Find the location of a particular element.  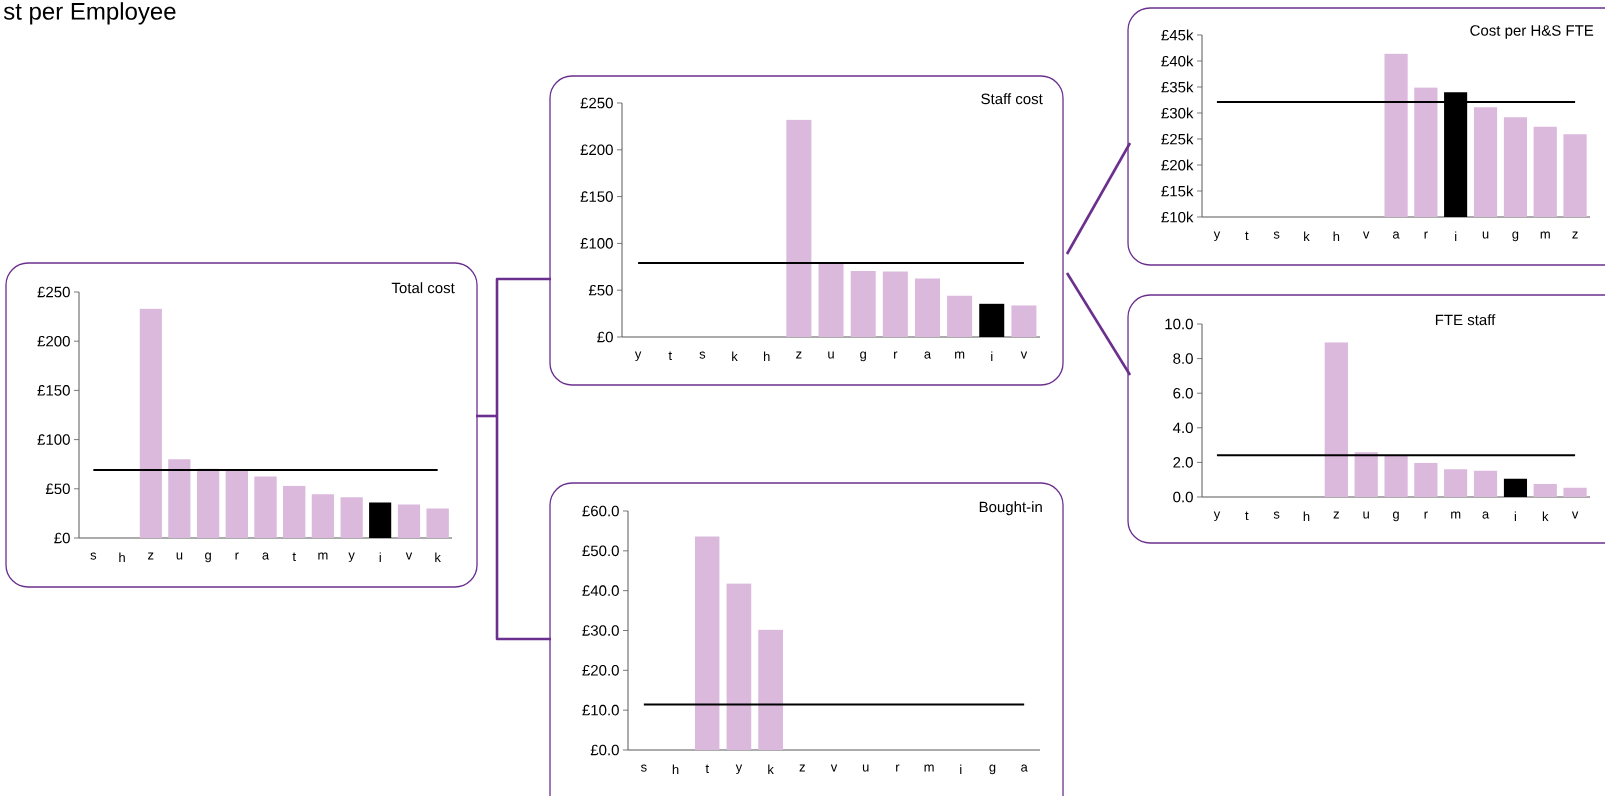

y-tick-label: 6.0 is located at coordinates (1183, 393).